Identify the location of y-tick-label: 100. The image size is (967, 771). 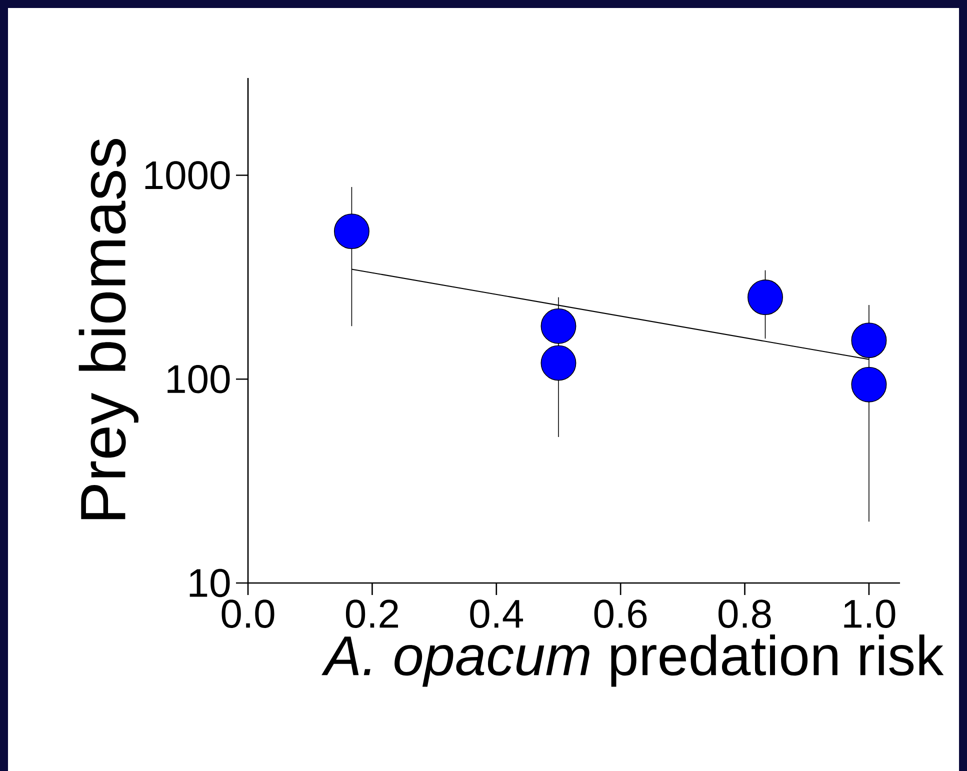
(199, 379).